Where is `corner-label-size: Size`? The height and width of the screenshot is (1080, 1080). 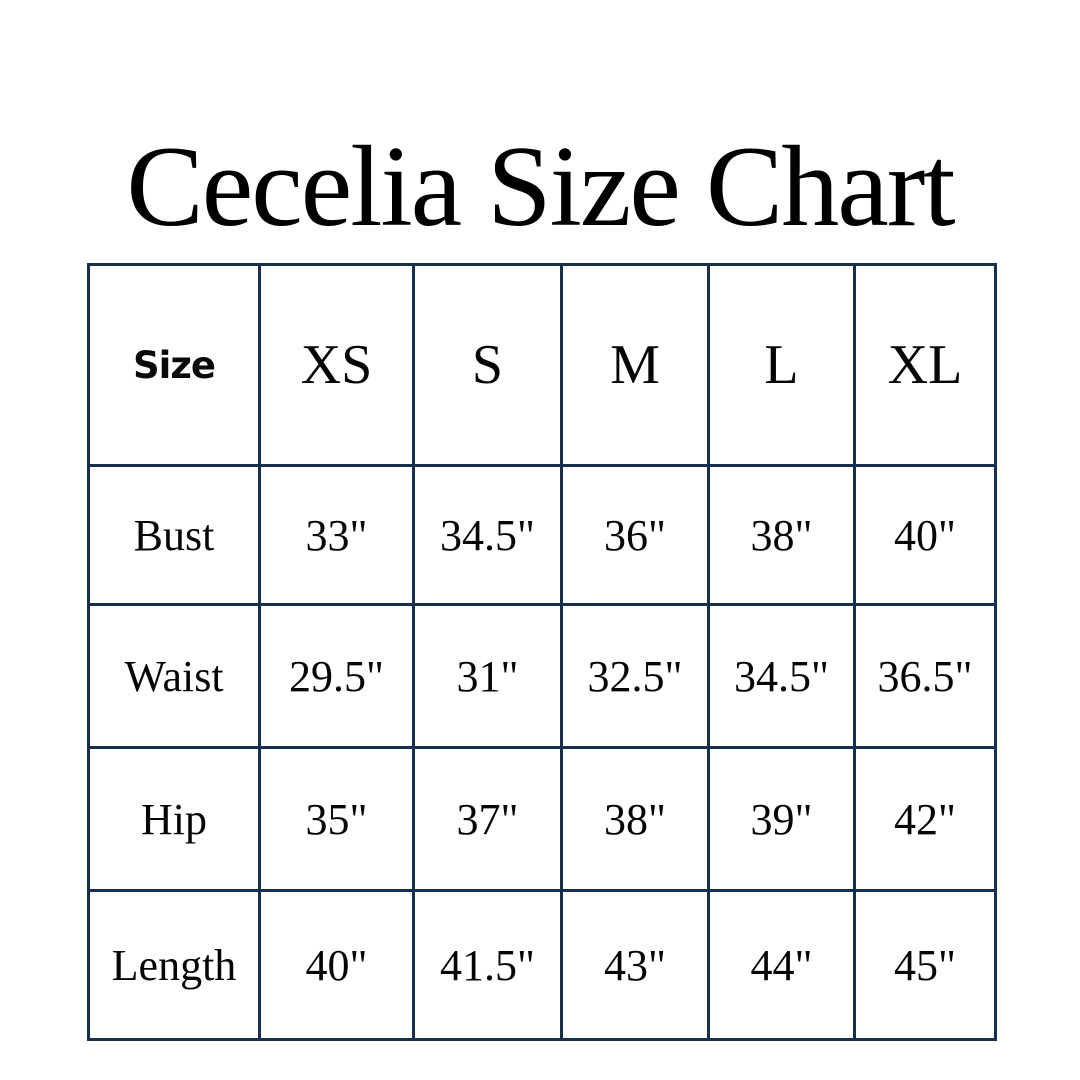 corner-label-size: Size is located at coordinates (174, 365).